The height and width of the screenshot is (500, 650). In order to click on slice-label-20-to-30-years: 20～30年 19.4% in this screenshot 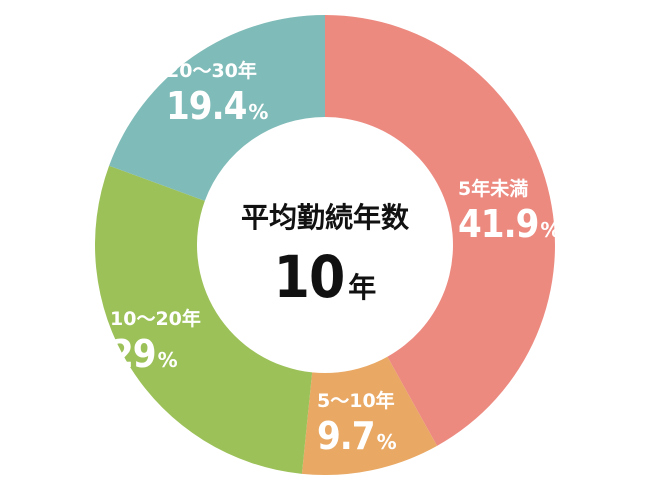, I will do `click(217, 94)`.